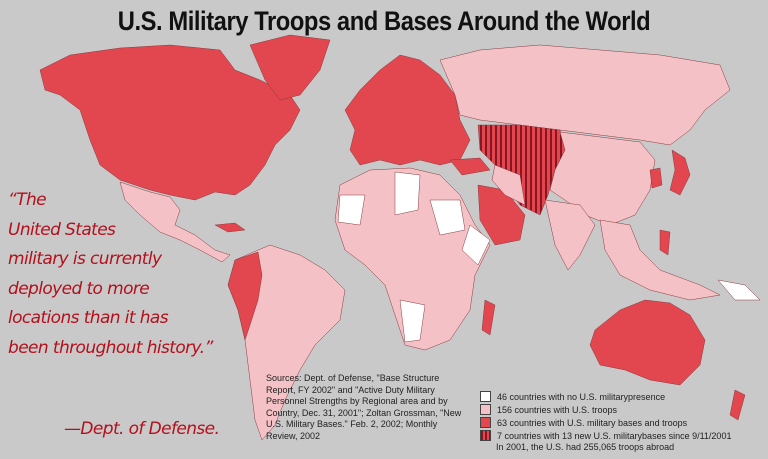 The image size is (768, 459). What do you see at coordinates (170, 122) in the screenshot?
I see `north-america-bases` at bounding box center [170, 122].